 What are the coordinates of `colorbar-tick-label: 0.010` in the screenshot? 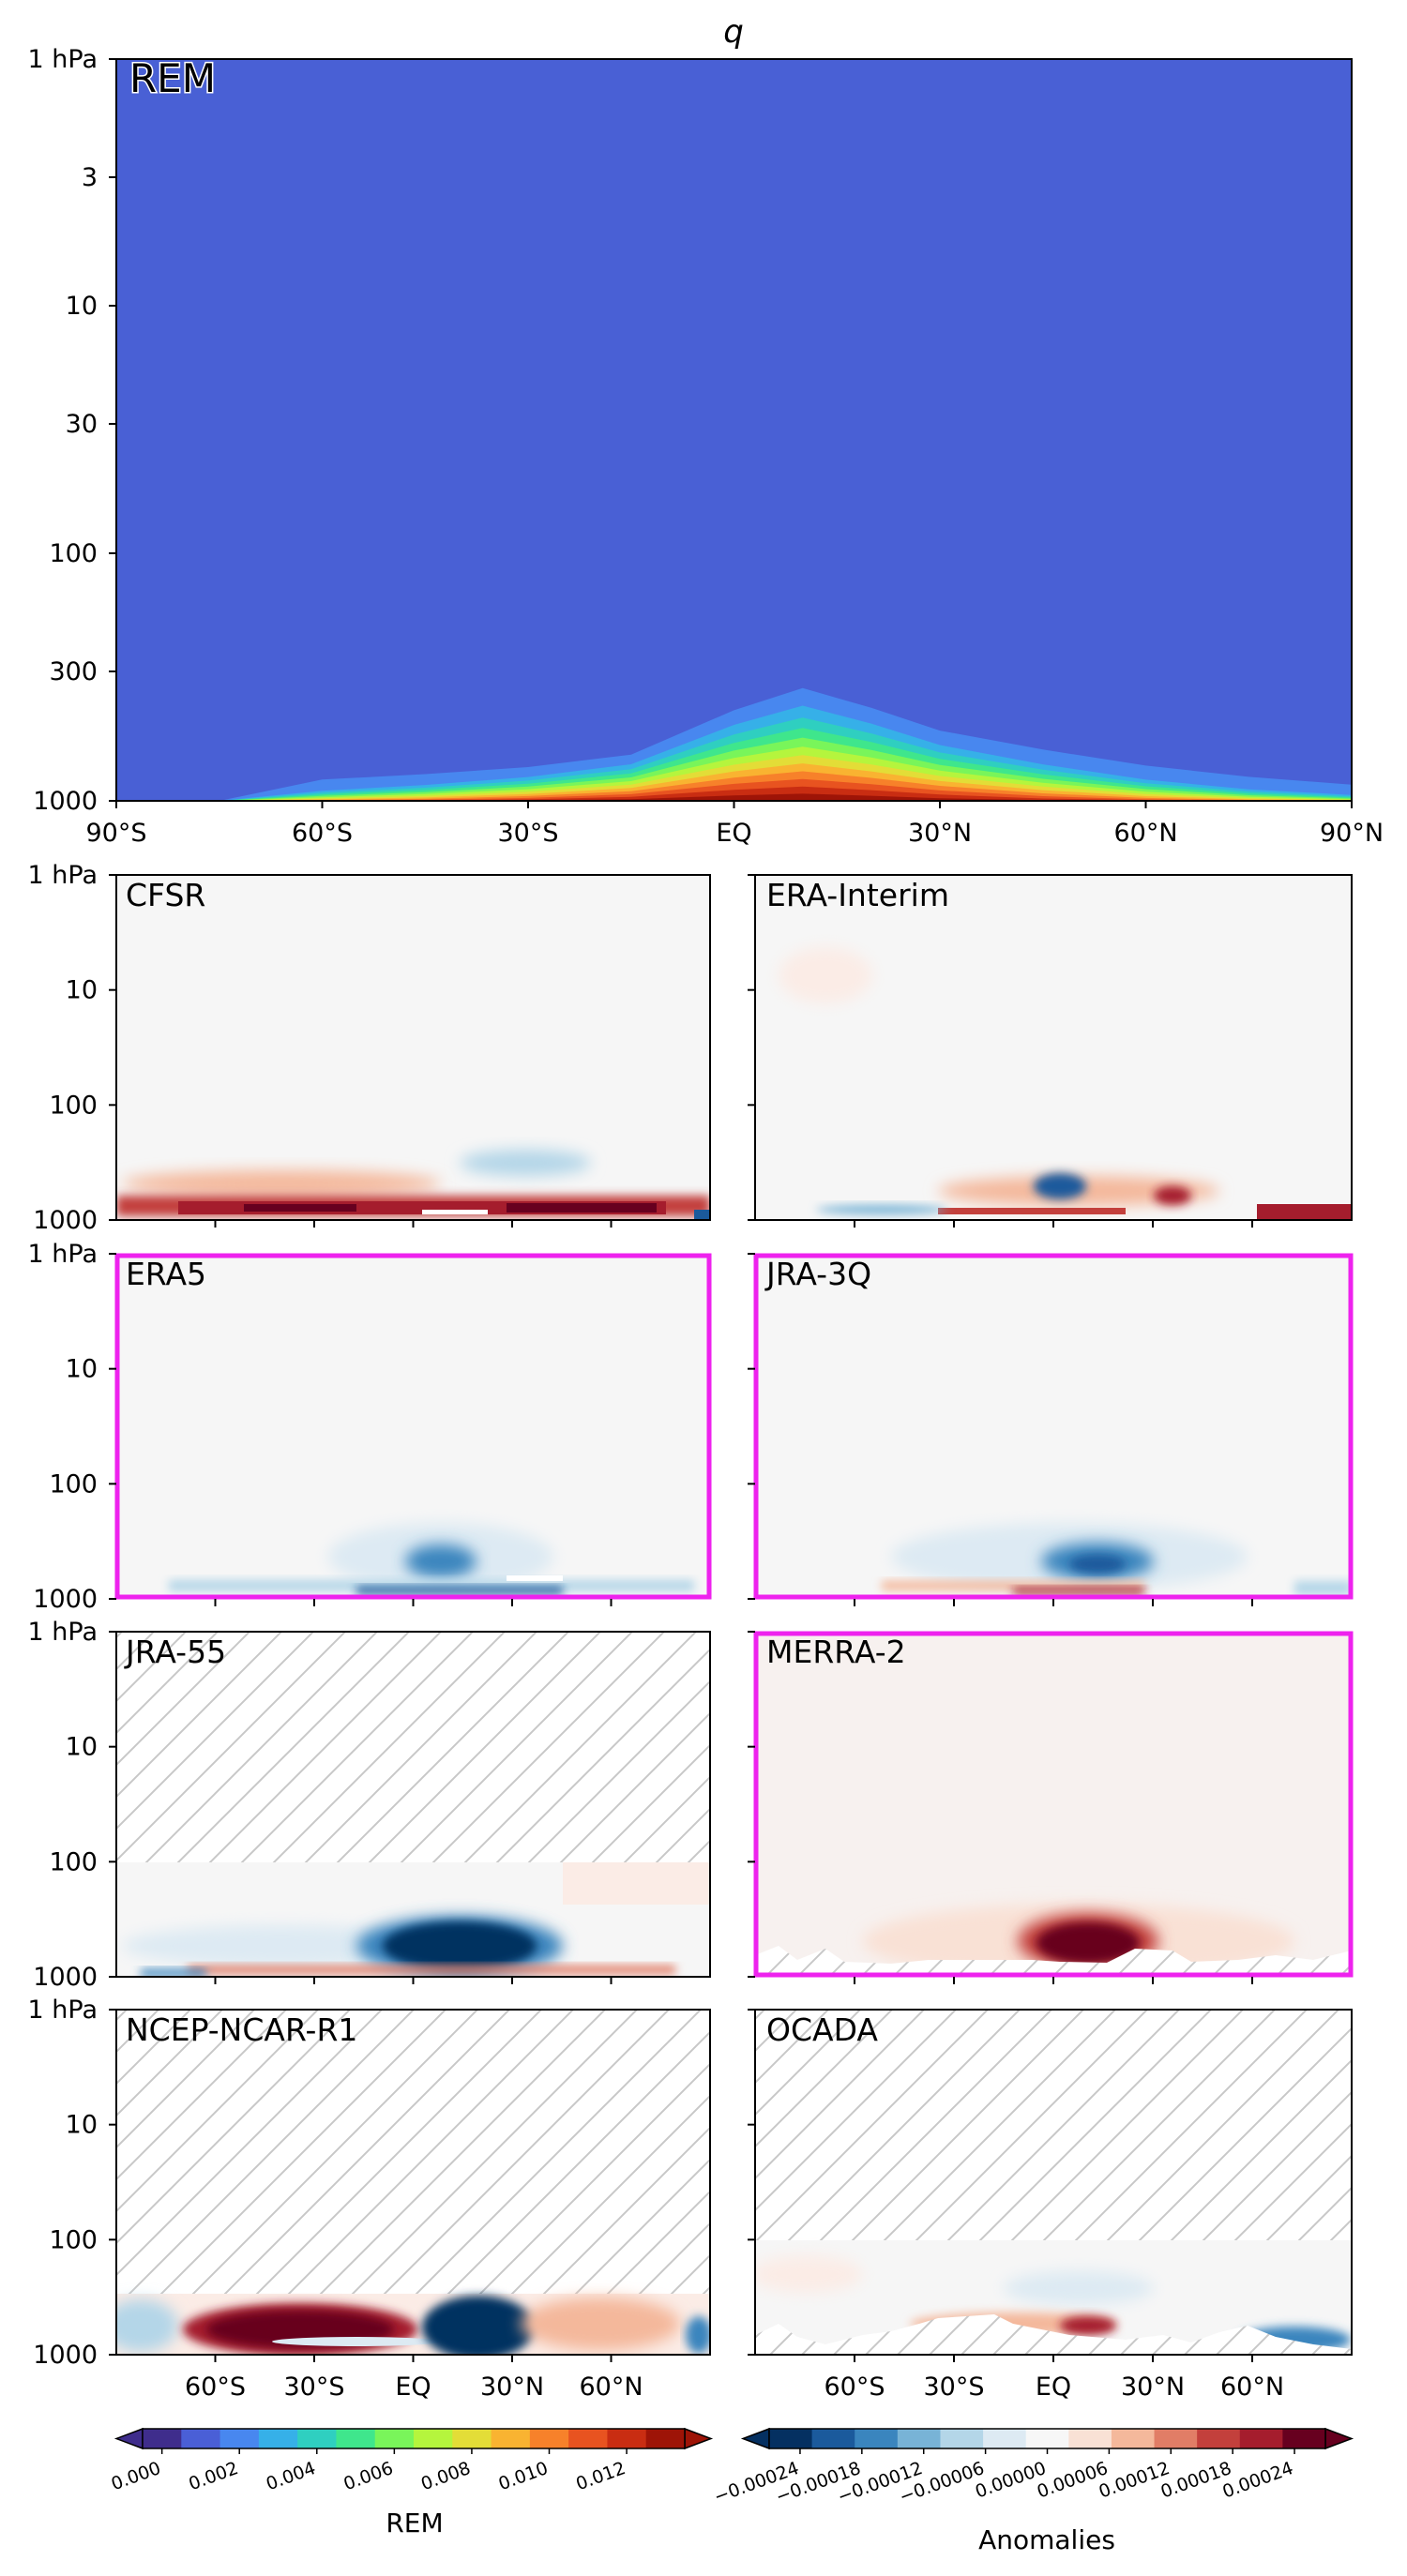 It's located at (524, 2476).